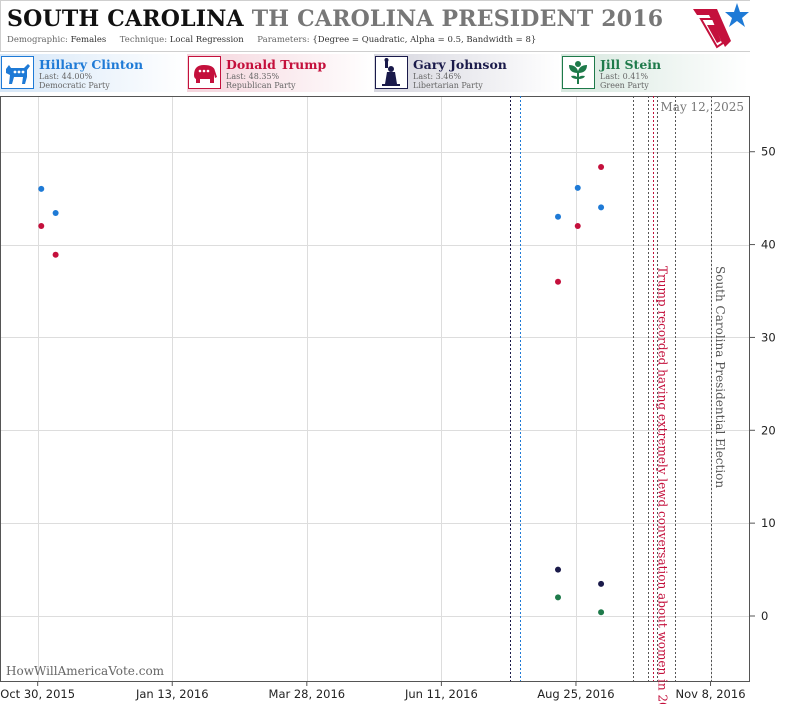 This screenshot has width=789, height=704. Describe the element at coordinates (721, 26) in the screenshot. I see `site-logo-icon` at that location.